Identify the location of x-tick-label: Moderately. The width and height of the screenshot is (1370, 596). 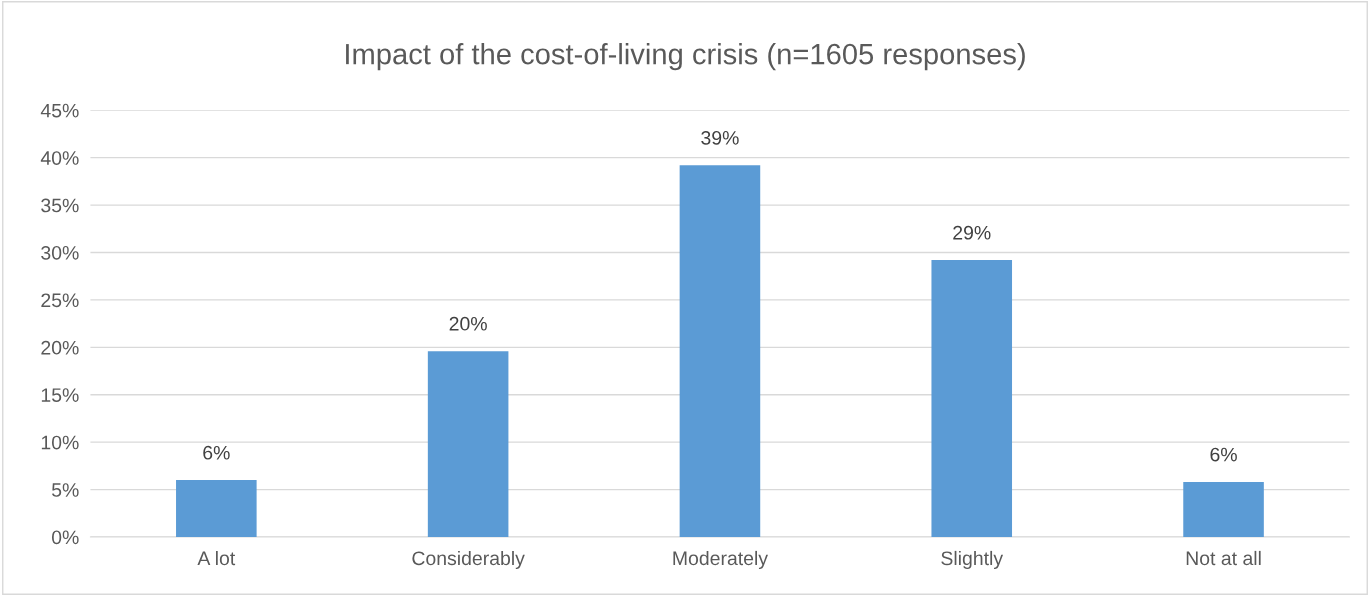
(720, 560).